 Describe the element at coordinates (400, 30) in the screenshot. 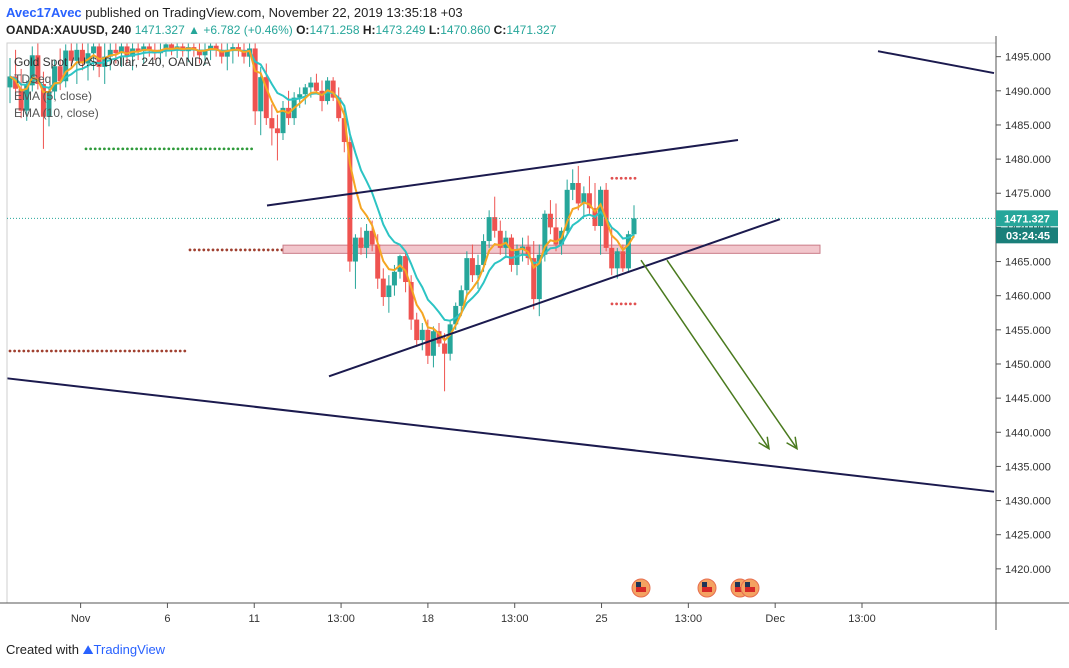

I see `high-value: 1473.249` at that location.